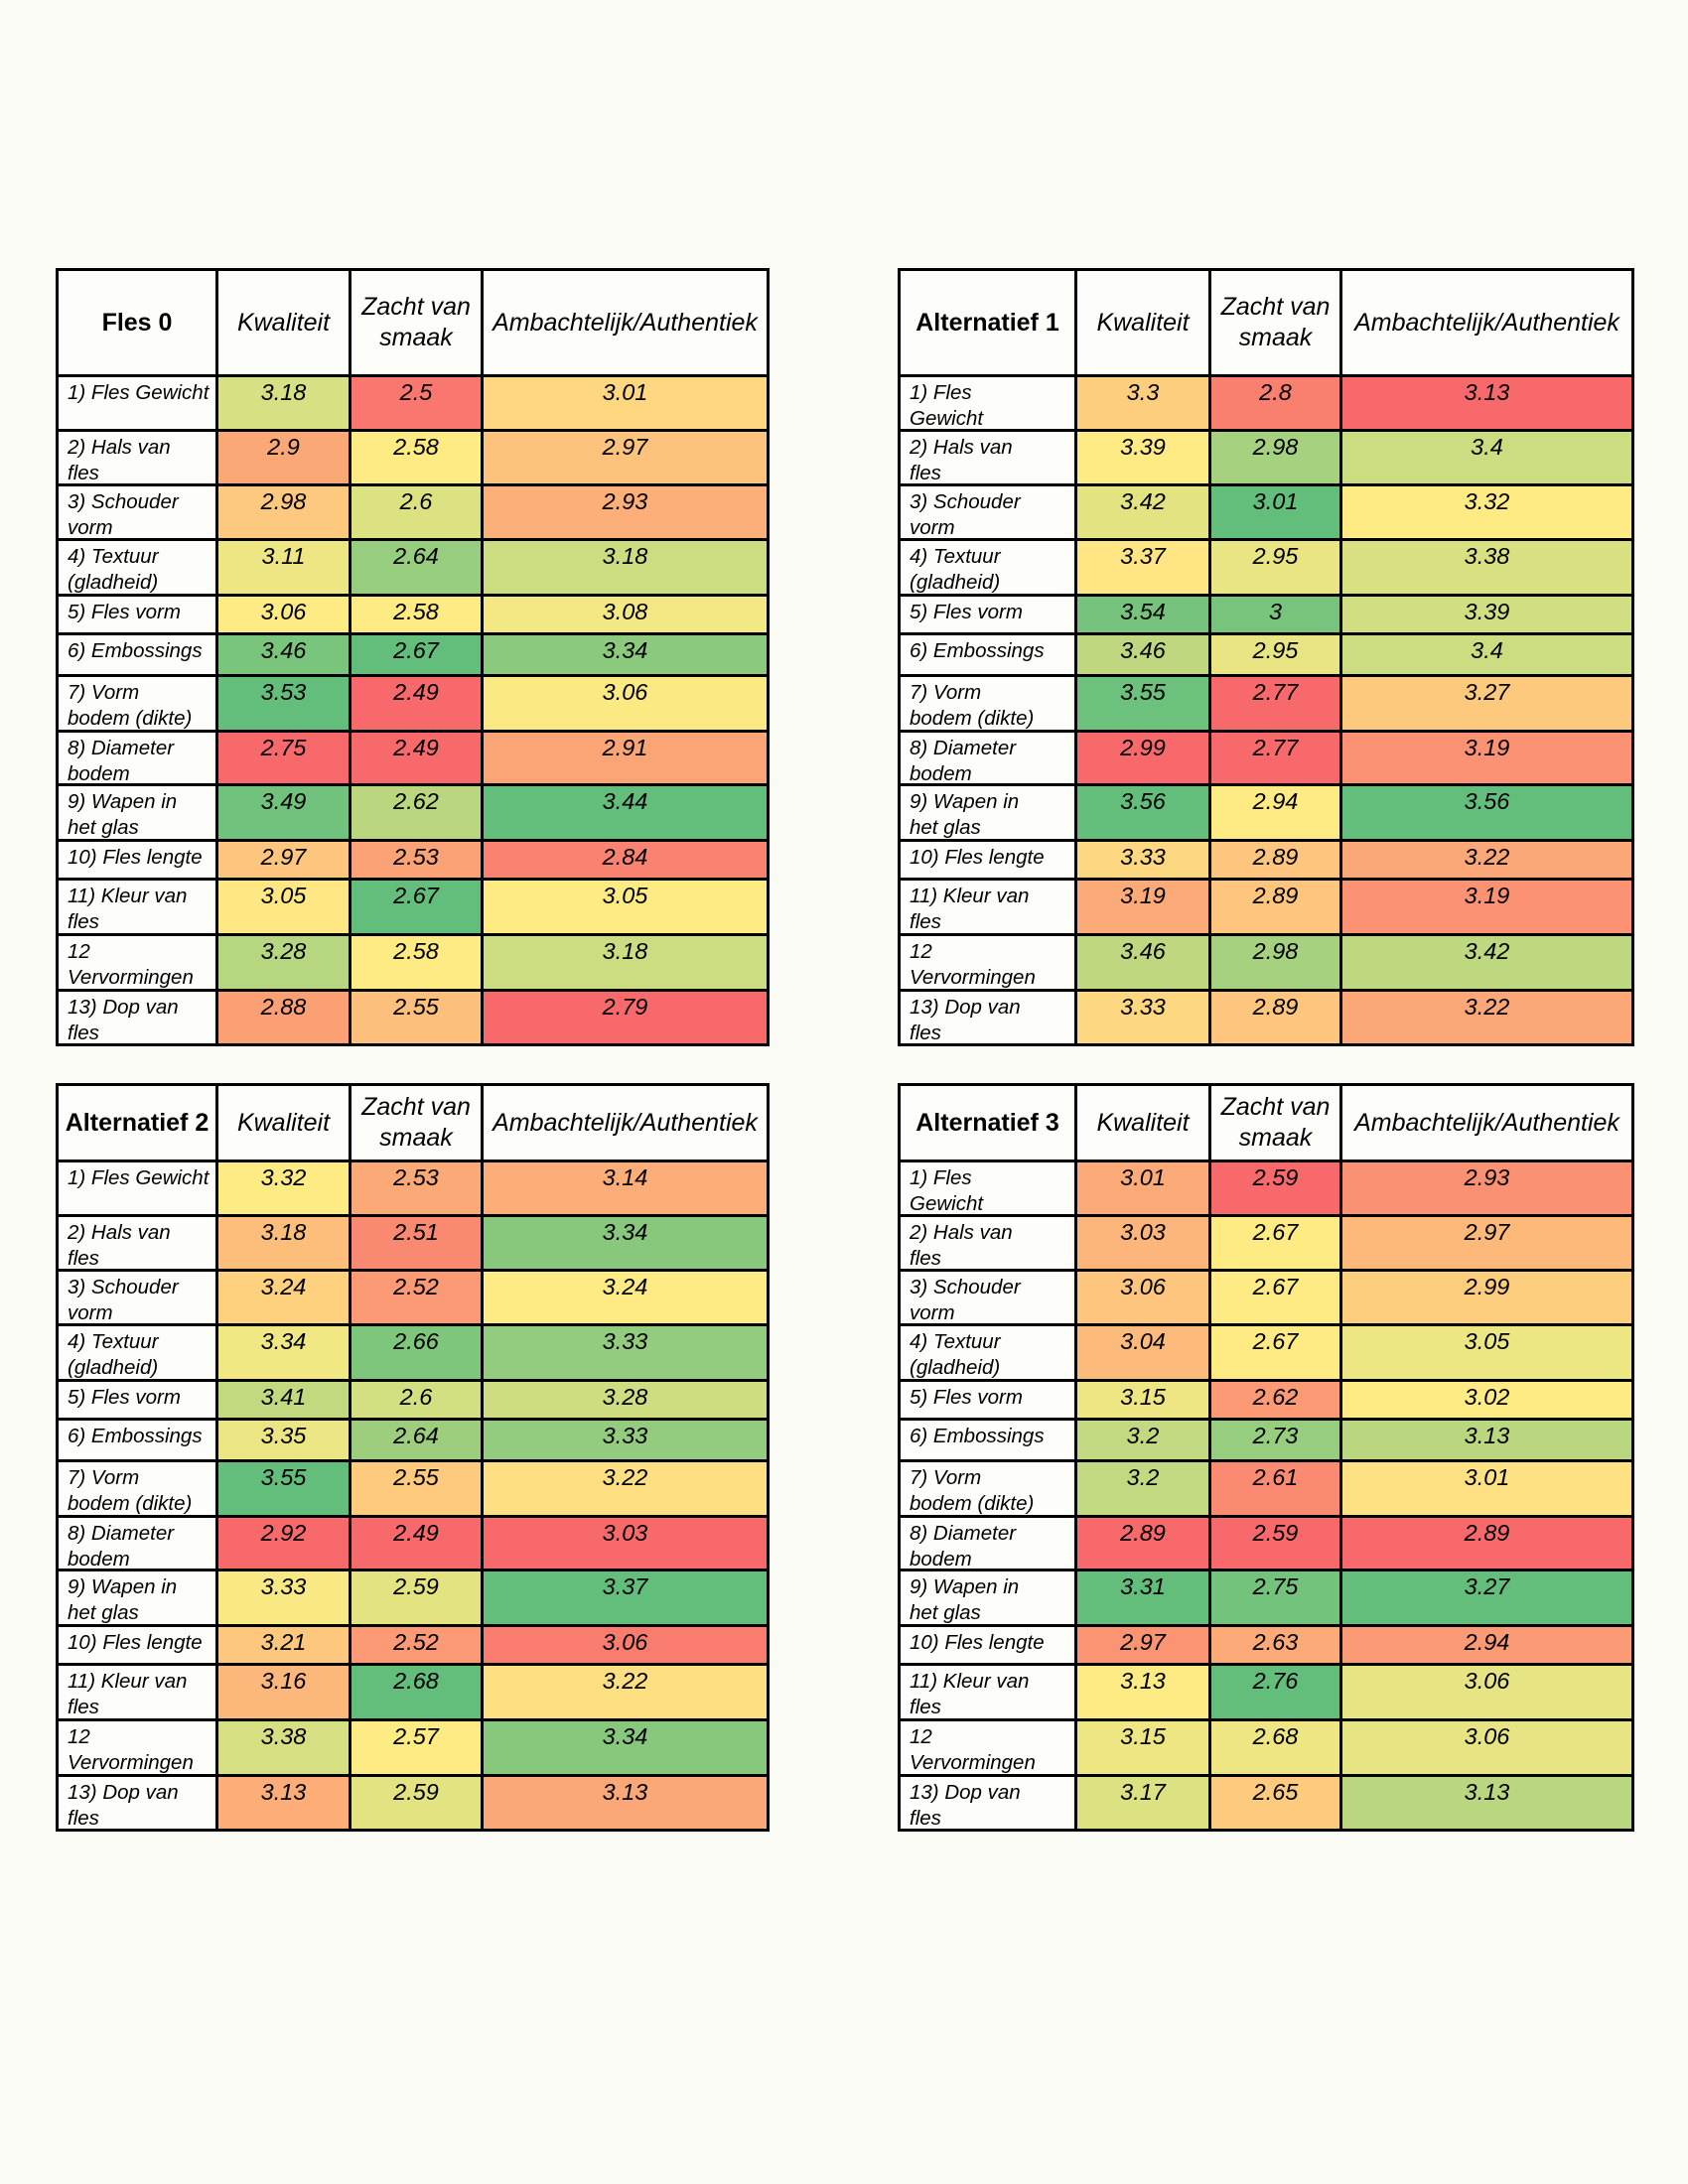 This screenshot has height=2184, width=1688. Describe the element at coordinates (627, 1693) in the screenshot. I see `value-cell: 3.22` at that location.